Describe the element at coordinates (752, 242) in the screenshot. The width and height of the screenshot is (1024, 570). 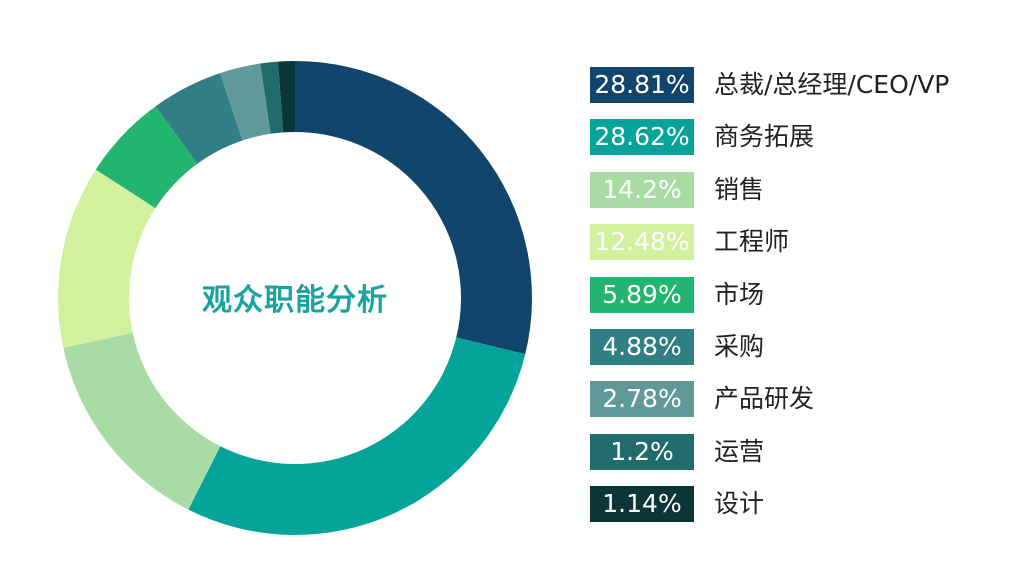
I see `legend-label: 工程师` at that location.